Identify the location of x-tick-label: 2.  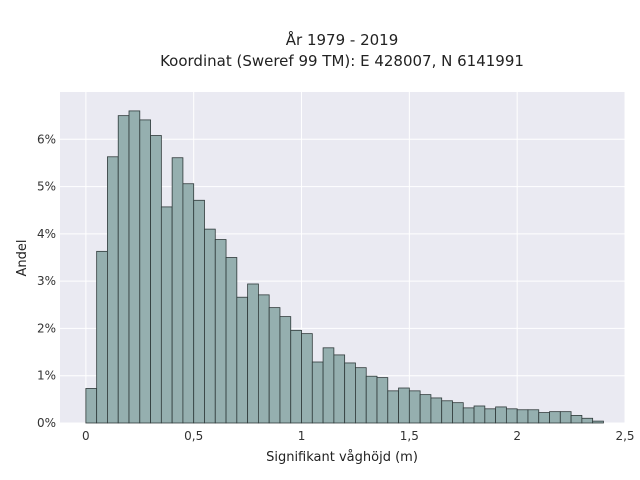
(517, 436).